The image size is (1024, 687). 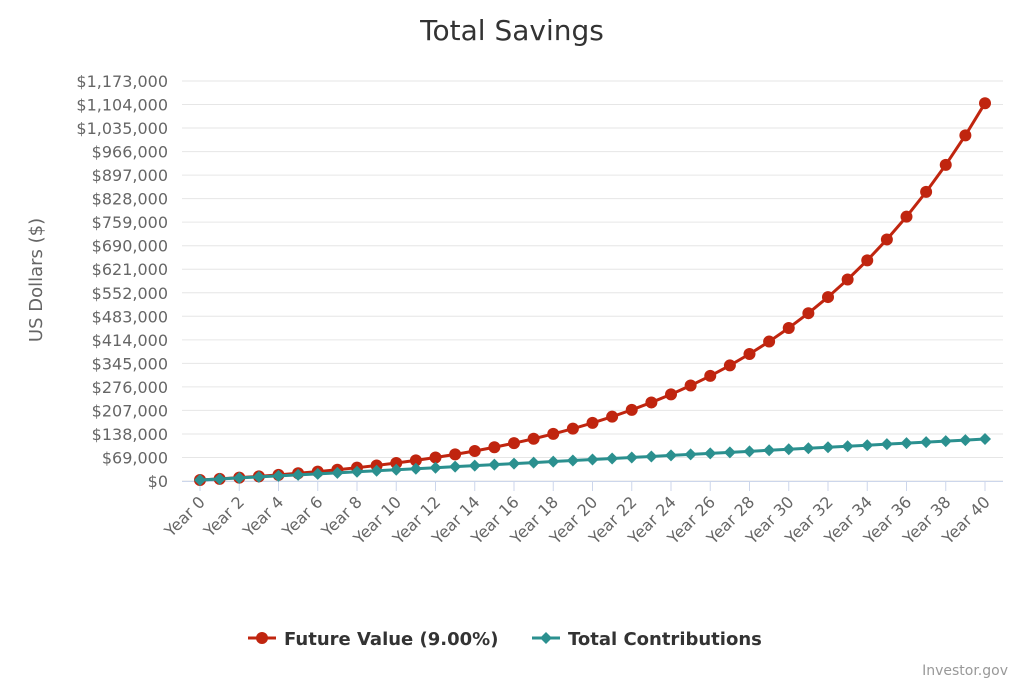 What do you see at coordinates (36, 280) in the screenshot?
I see `y-axis-label: US Dollars ($)` at bounding box center [36, 280].